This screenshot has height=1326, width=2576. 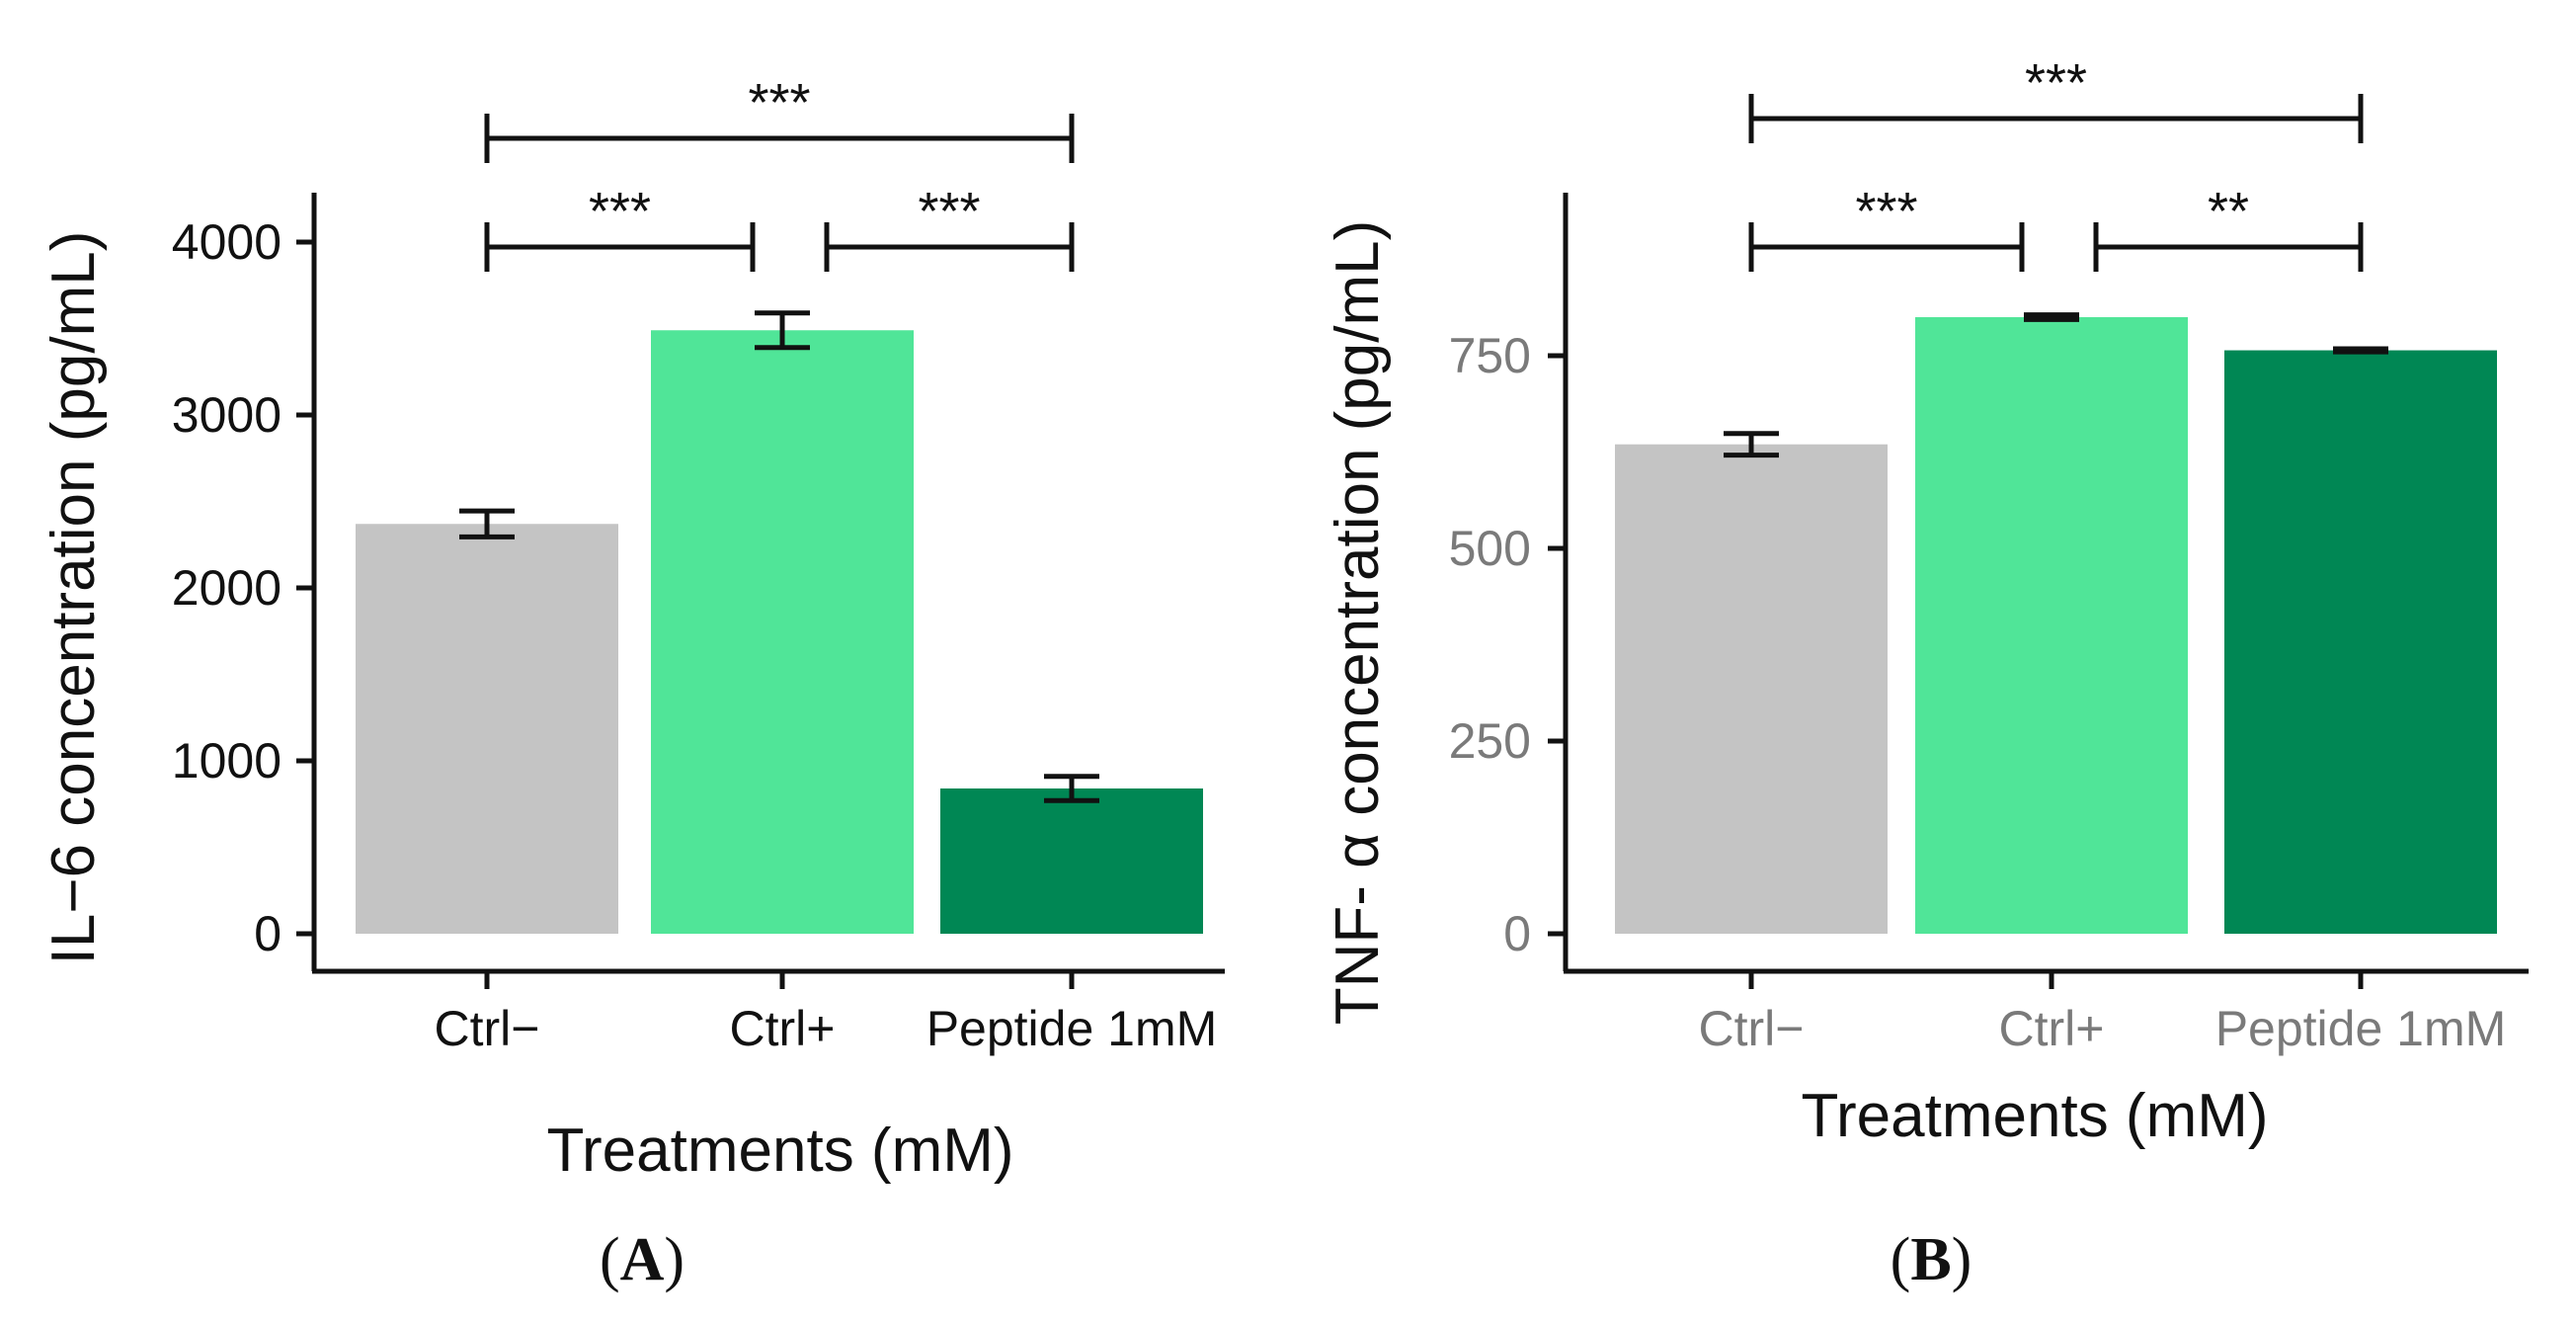 What do you see at coordinates (1517, 933) in the screenshot?
I see `panel-b-y-tick-label-0: 0` at bounding box center [1517, 933].